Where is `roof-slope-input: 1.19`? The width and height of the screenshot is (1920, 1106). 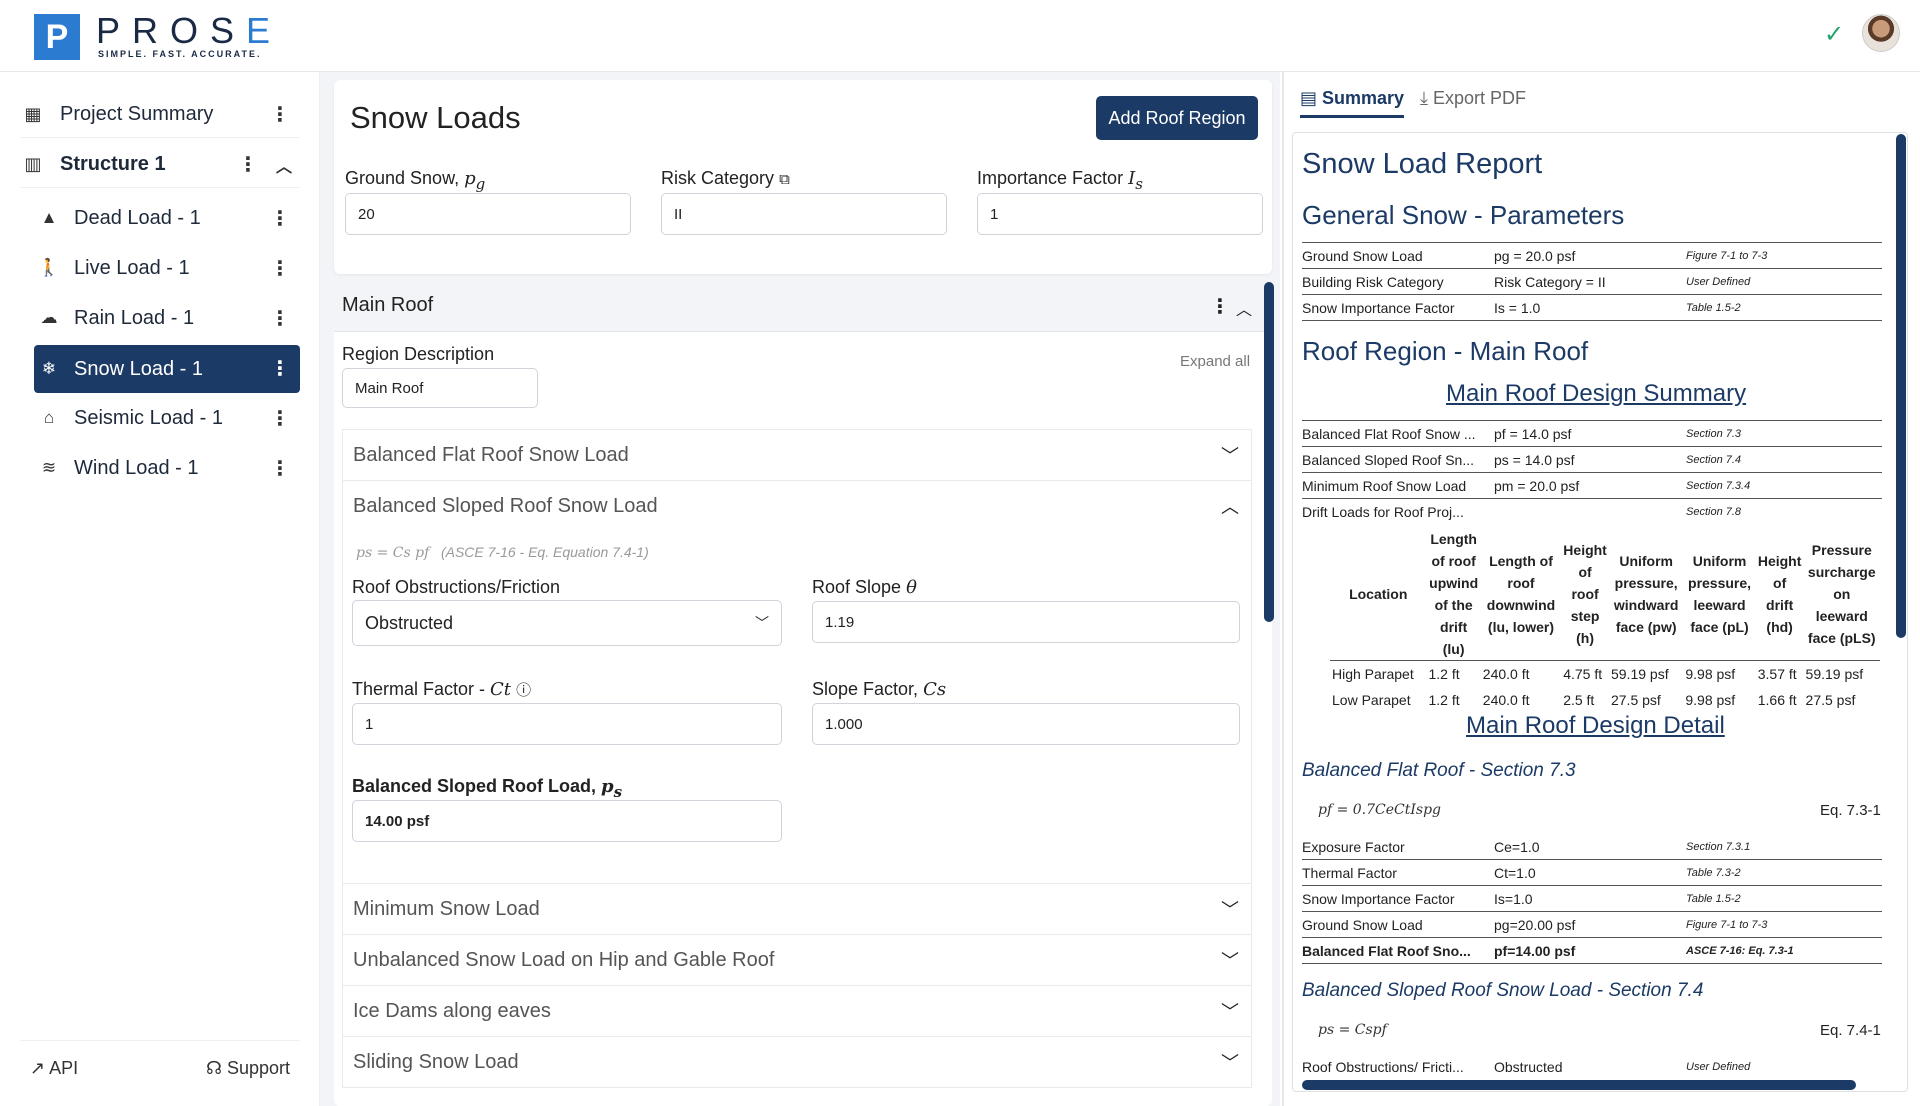 roof-slope-input: 1.19 is located at coordinates (1026, 622).